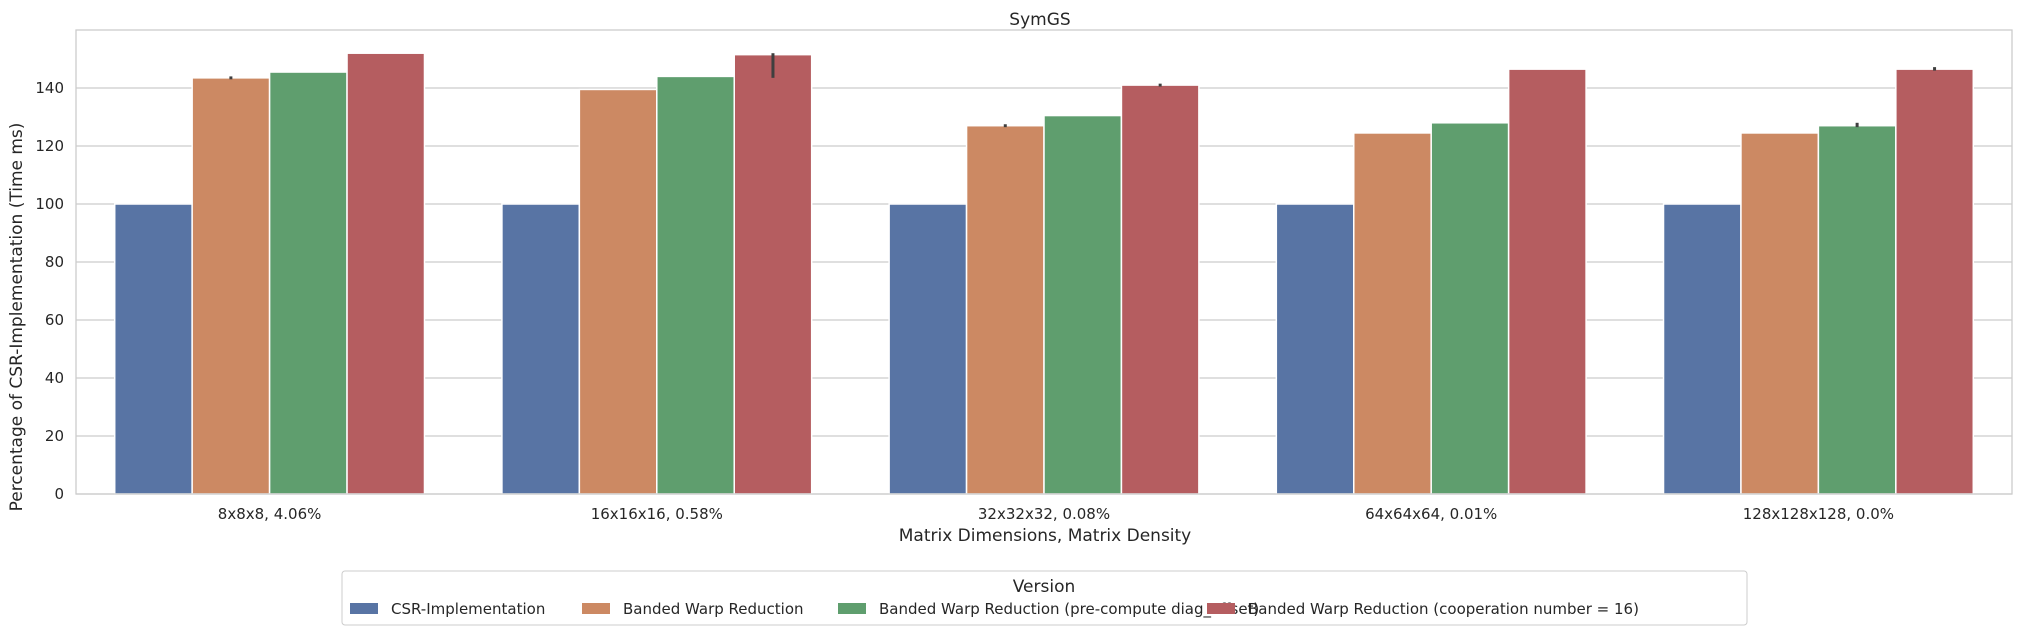 The height and width of the screenshot is (635, 2023). Describe the element at coordinates (468, 609) in the screenshot. I see `legend-label: CSR-Implementation` at that location.